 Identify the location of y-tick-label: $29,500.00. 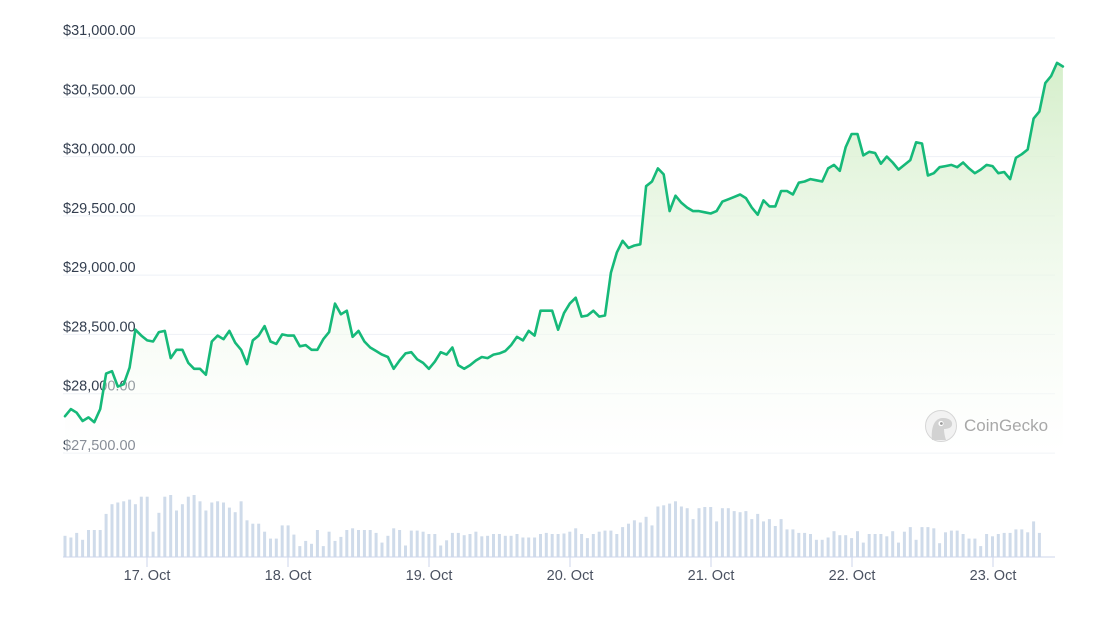
(99, 209).